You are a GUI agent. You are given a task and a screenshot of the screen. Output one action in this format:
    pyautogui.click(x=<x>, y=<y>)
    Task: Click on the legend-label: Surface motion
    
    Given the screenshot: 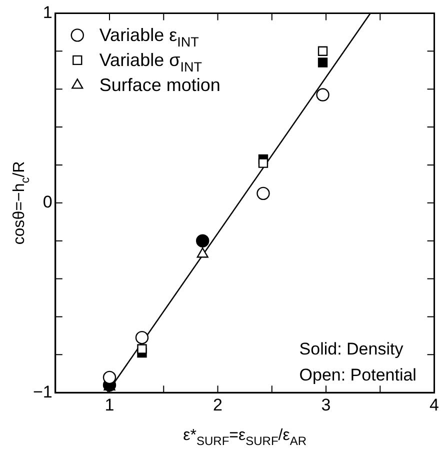 What is the action you would take?
    pyautogui.click(x=159, y=85)
    